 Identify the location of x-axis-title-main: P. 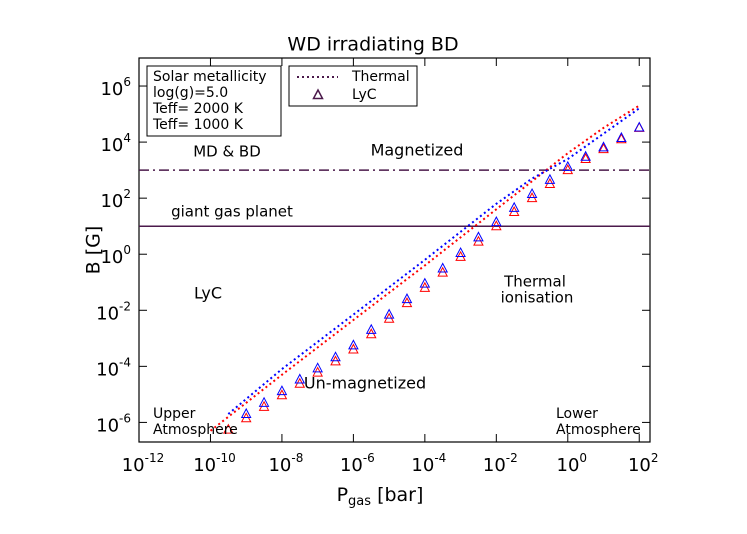
(342, 495).